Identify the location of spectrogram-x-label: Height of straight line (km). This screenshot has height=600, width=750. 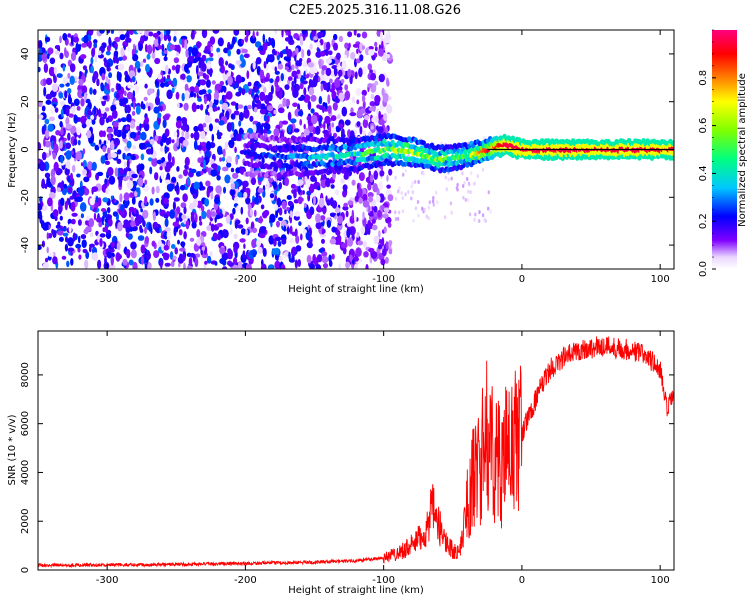
(356, 289).